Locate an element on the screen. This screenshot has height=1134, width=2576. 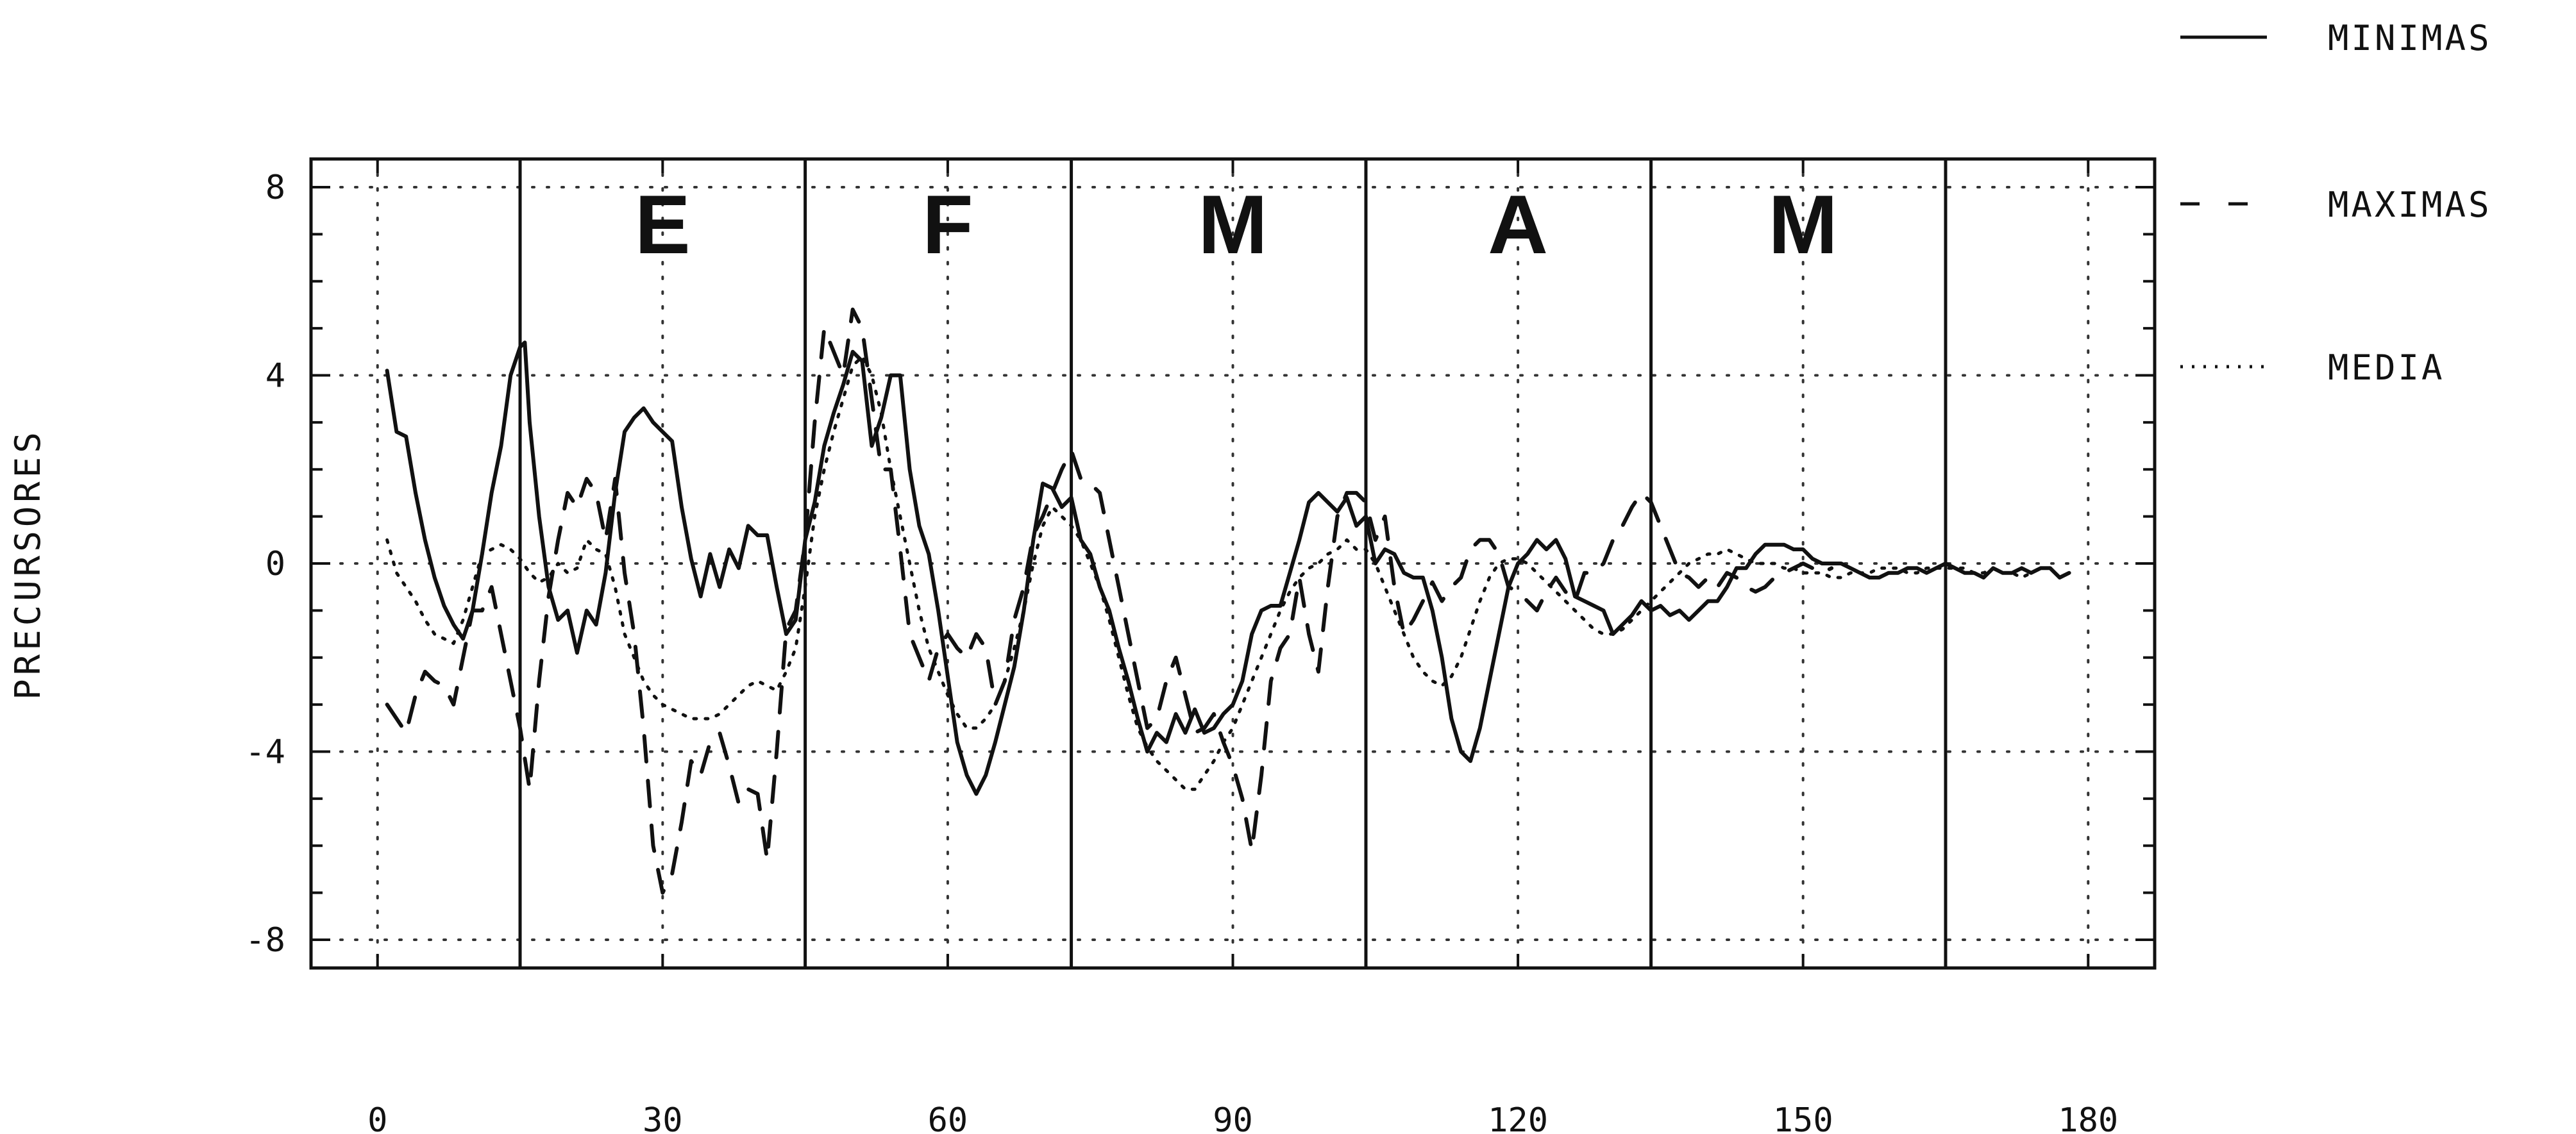
y-tick-label: 4 is located at coordinates (275, 376).